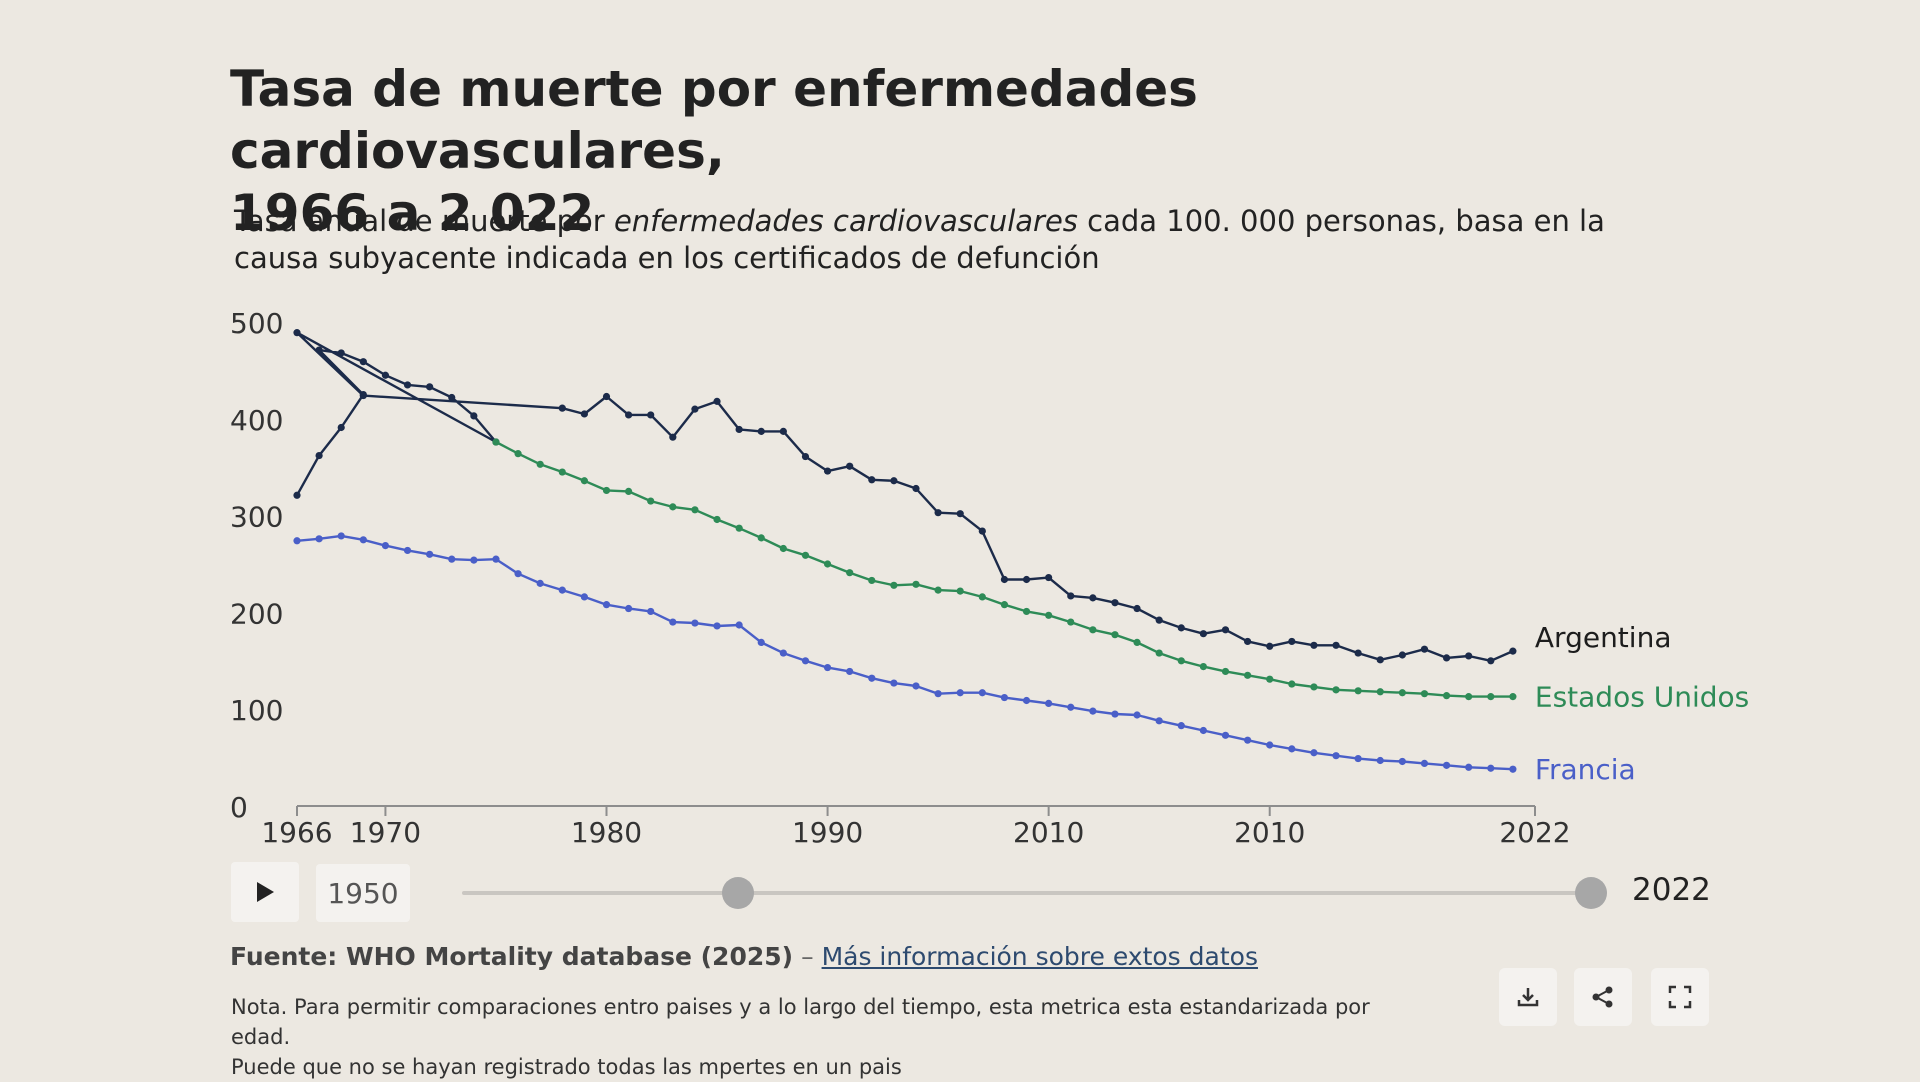 This screenshot has width=1920, height=1082. What do you see at coordinates (904, 652) in the screenshot?
I see `series-line` at bounding box center [904, 652].